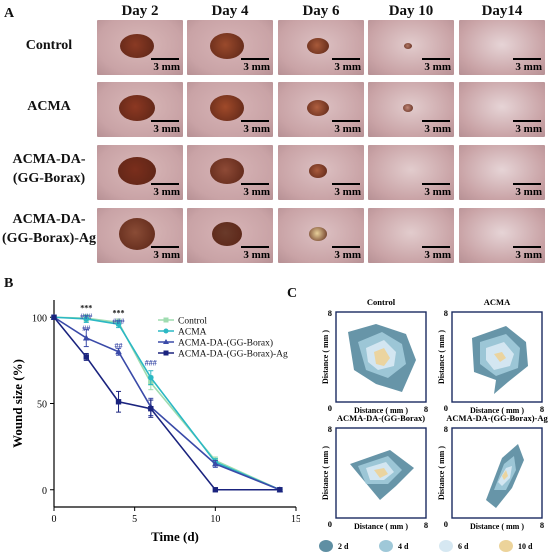  What do you see at coordinates (119, 345) in the screenshot?
I see `significance-mark: ##` at bounding box center [119, 345].